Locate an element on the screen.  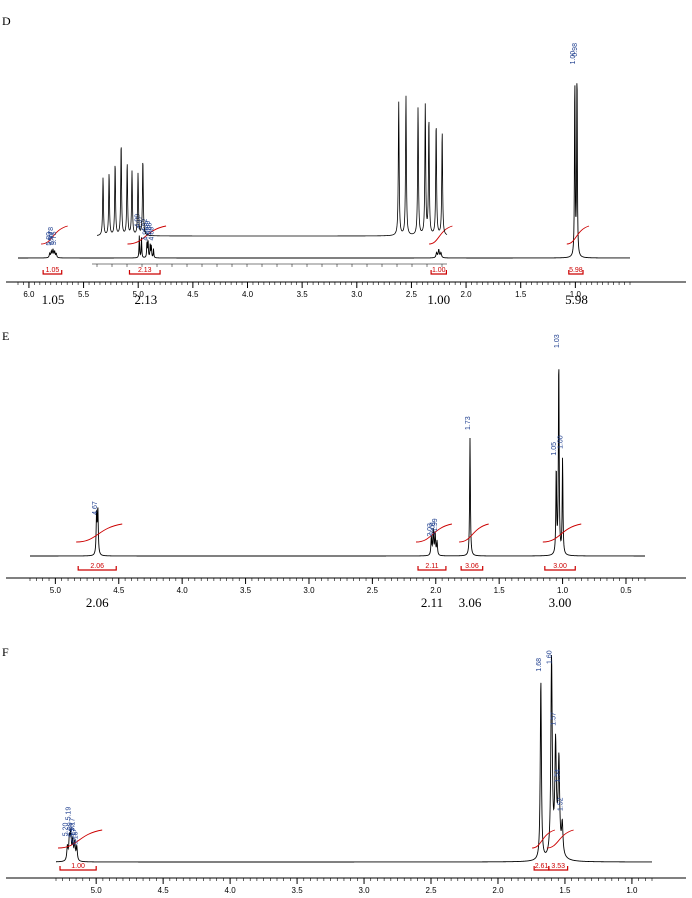
integral-label: 2.11 is located at coordinates (432, 602).